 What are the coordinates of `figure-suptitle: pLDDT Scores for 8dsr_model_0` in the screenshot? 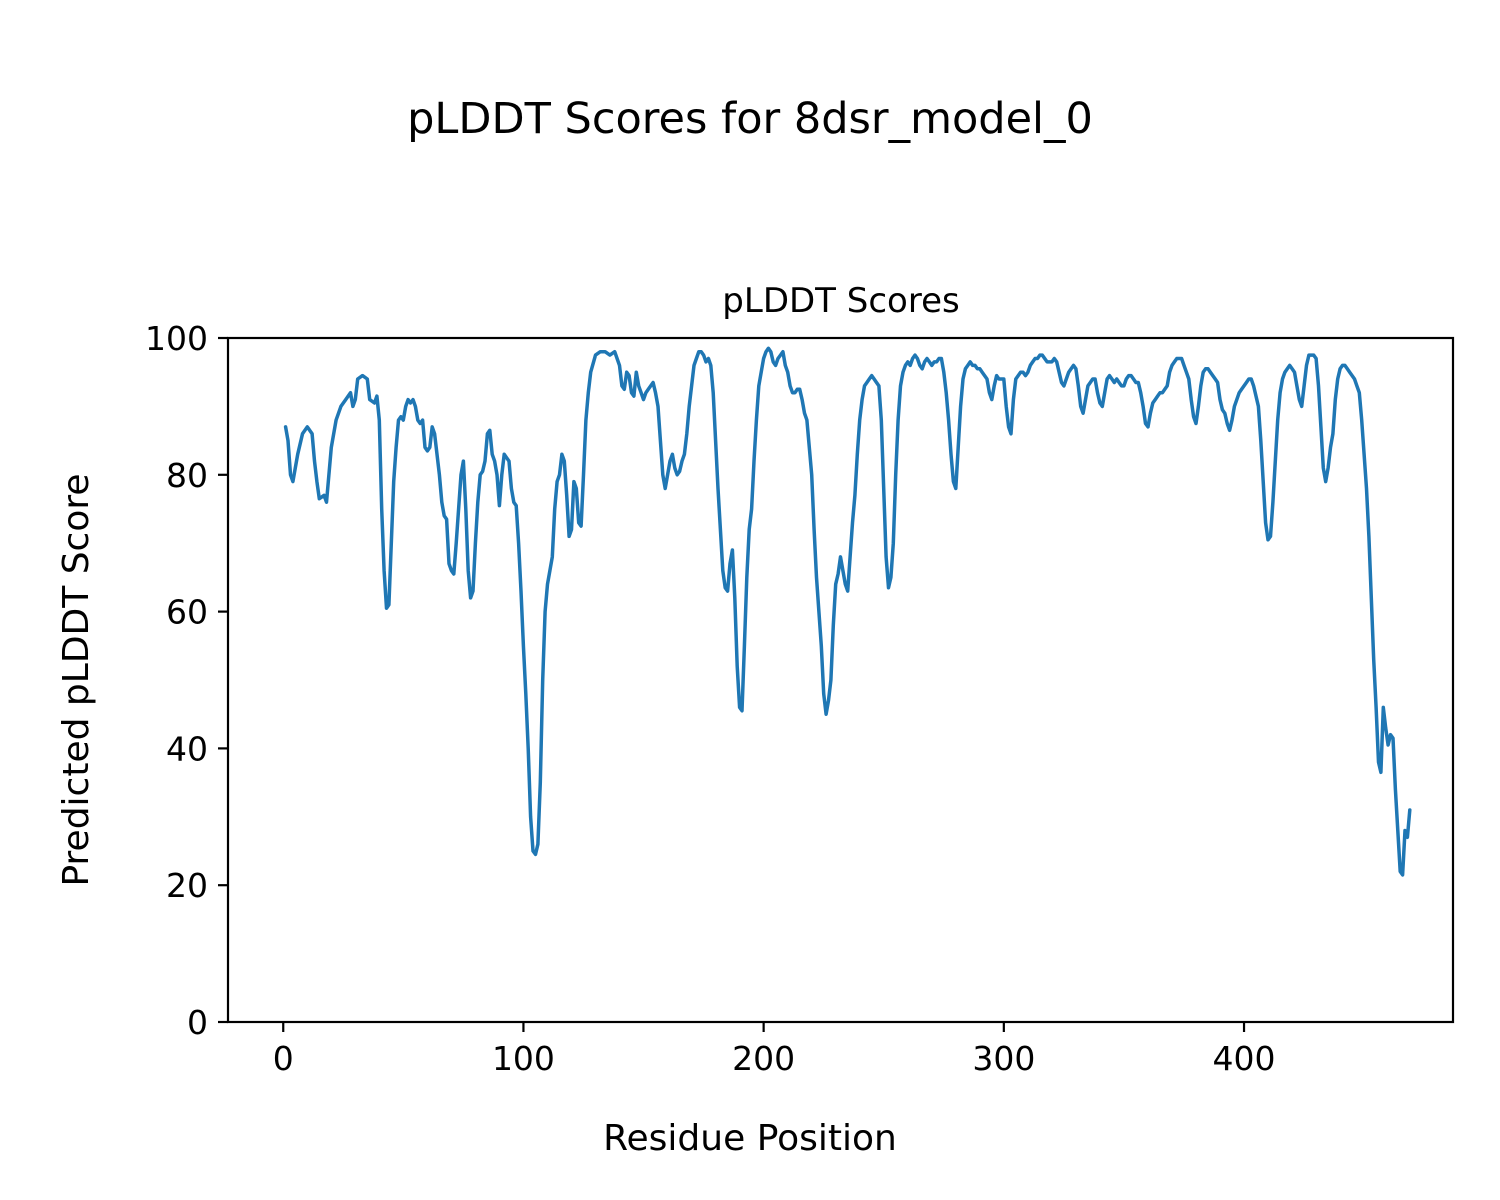 It's located at (750, 119).